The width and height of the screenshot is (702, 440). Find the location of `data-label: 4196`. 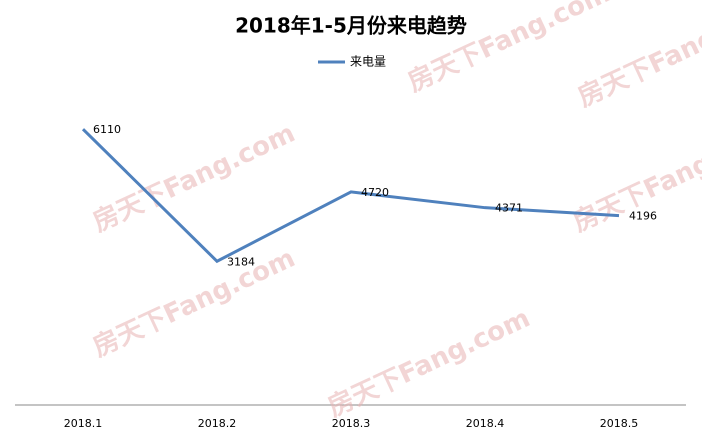

data-label: 4196 is located at coordinates (643, 216).